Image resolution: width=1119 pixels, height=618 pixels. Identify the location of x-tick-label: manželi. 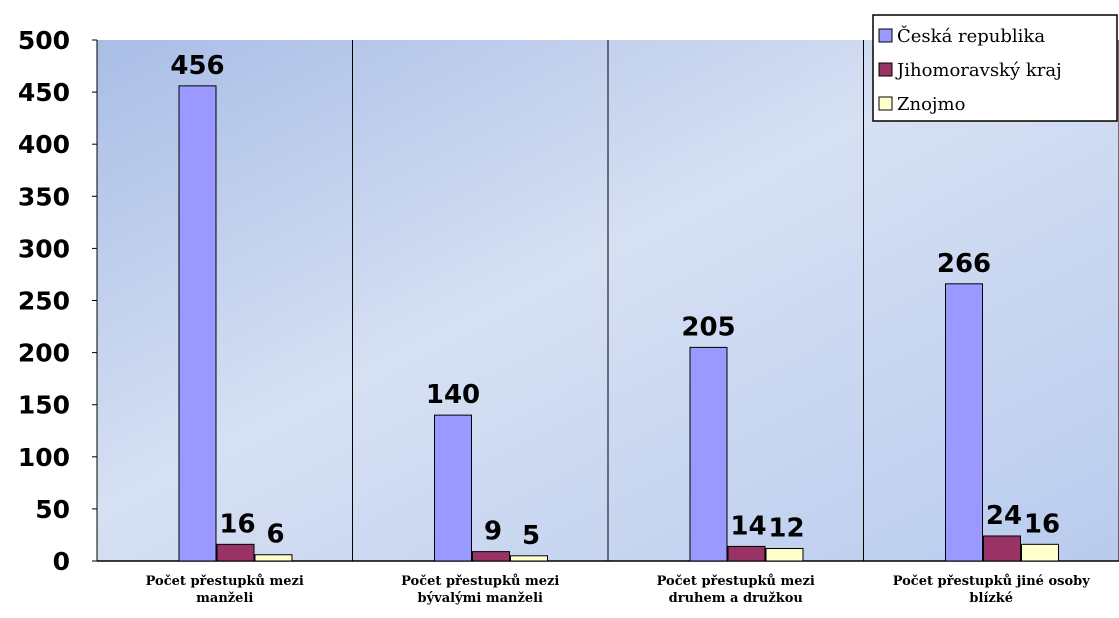
(224, 598).